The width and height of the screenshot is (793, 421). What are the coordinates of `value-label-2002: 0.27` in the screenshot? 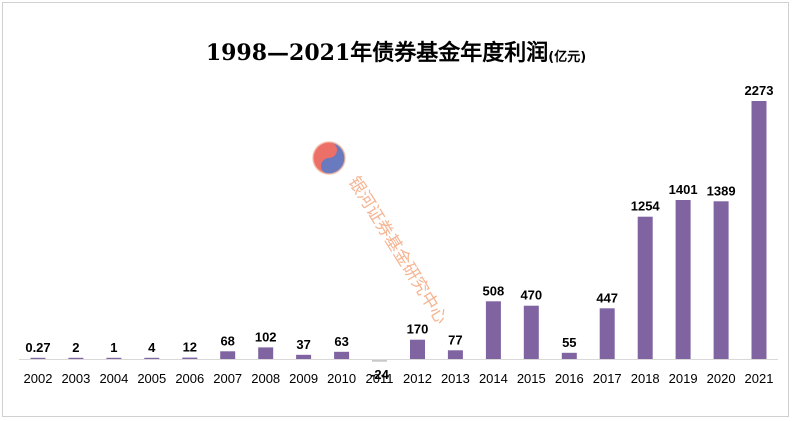 It's located at (37, 347).